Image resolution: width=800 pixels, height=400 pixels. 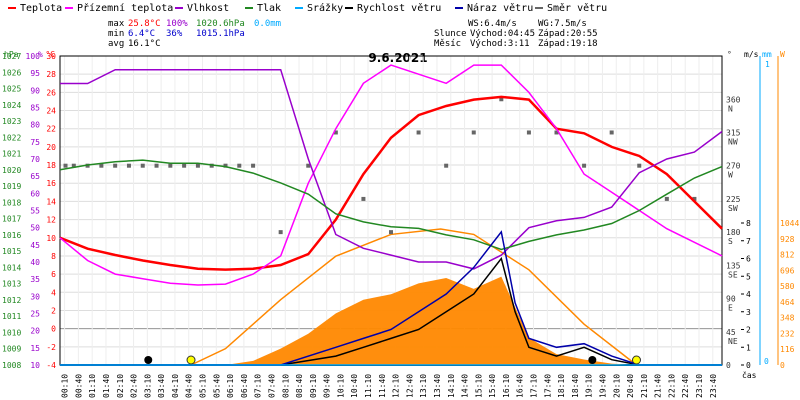 I want to click on x-tick-label: 10:10, so click(x=340, y=386).